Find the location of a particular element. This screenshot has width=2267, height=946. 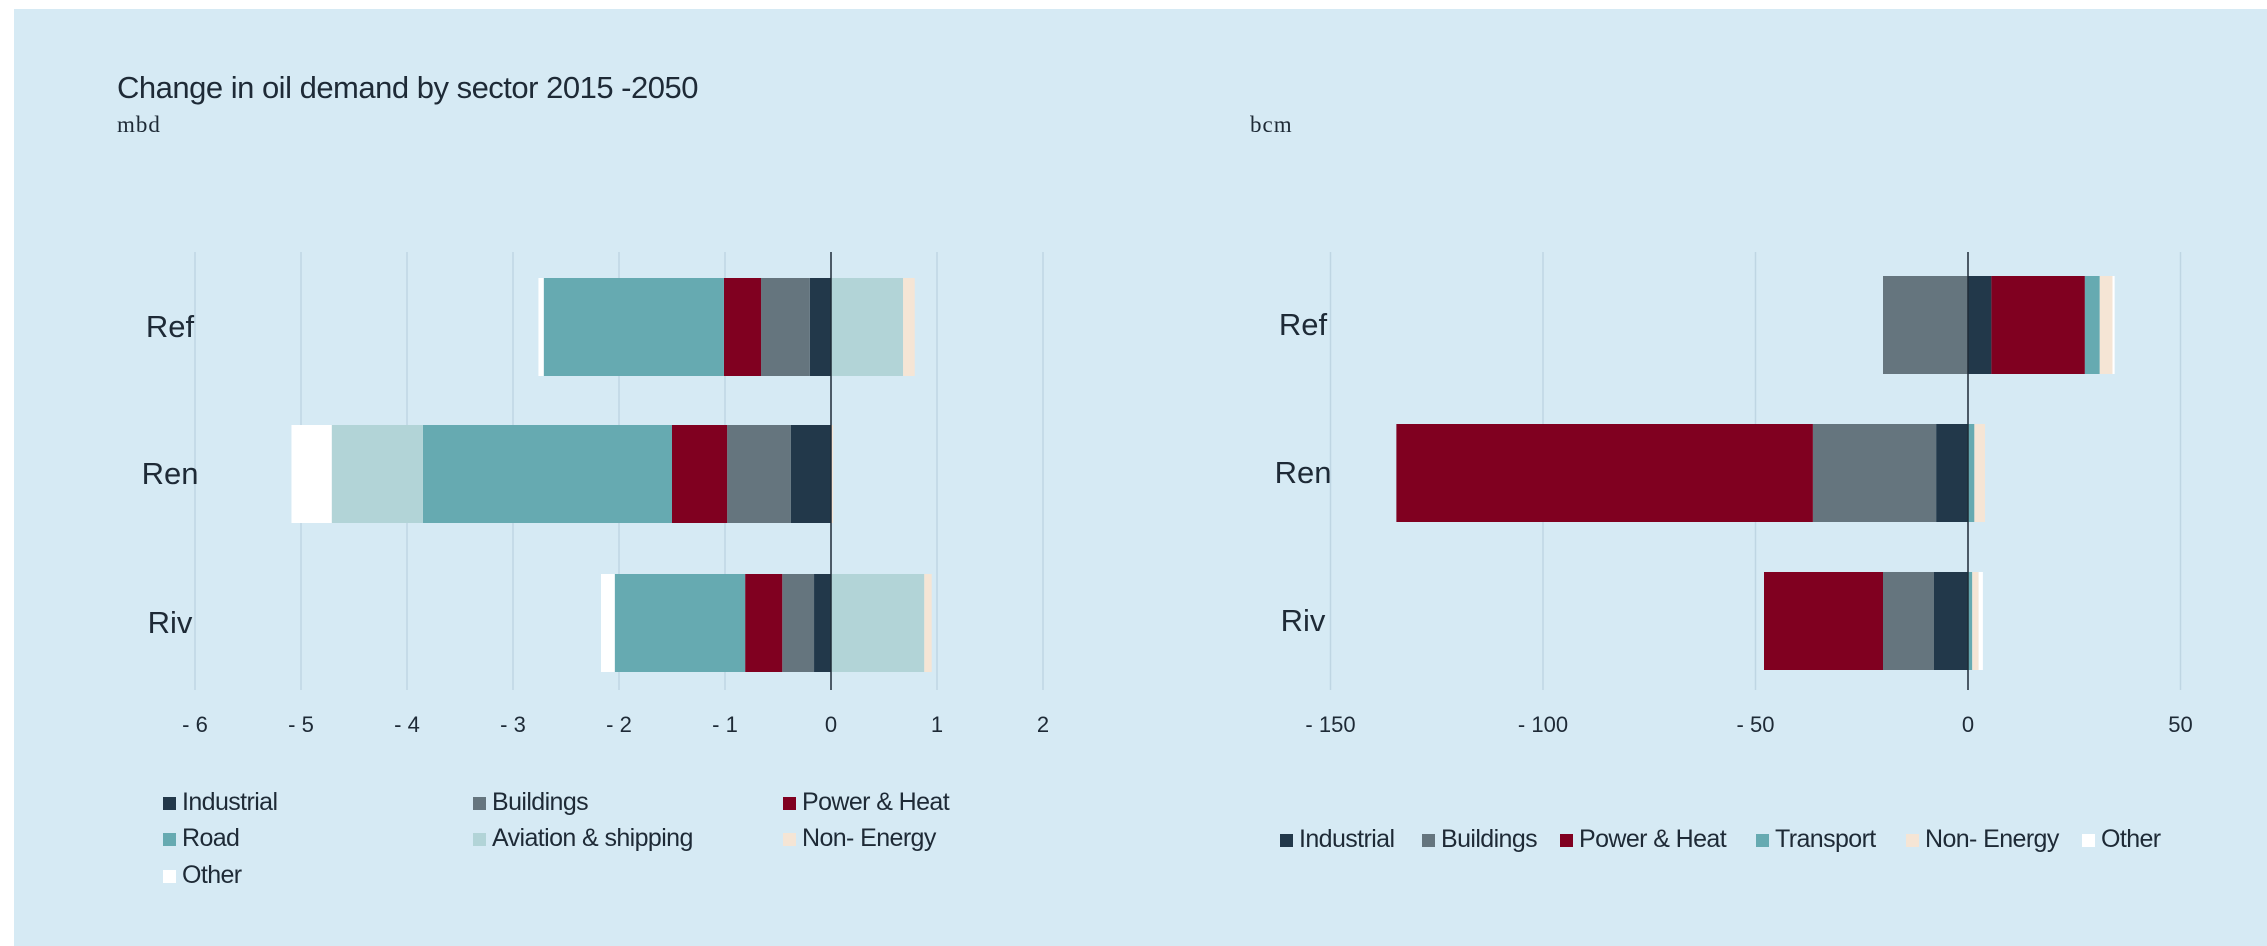

x-tick-label: - 50 is located at coordinates (1756, 724).